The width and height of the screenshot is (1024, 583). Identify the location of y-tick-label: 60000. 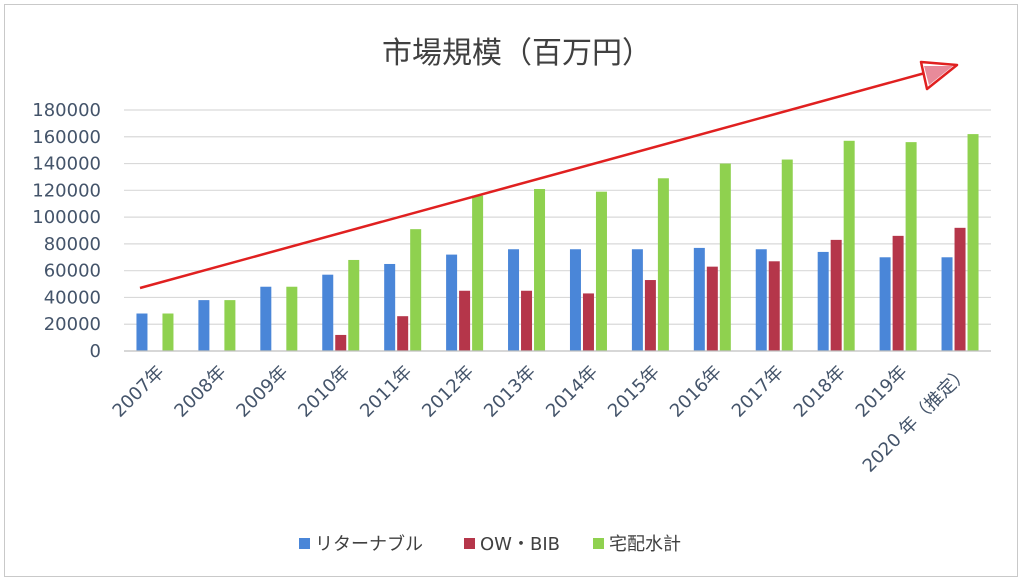
(72, 271).